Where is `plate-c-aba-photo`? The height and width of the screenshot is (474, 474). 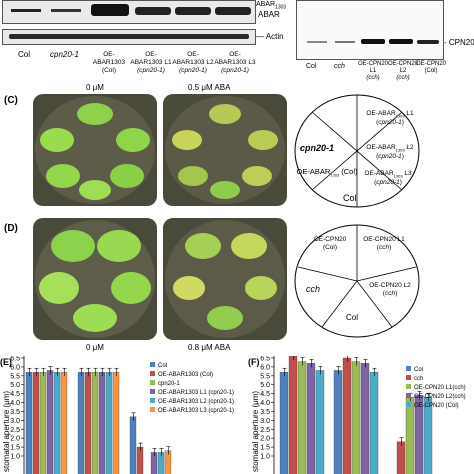
plate-c-aba-photo is located at coordinates (225, 150).